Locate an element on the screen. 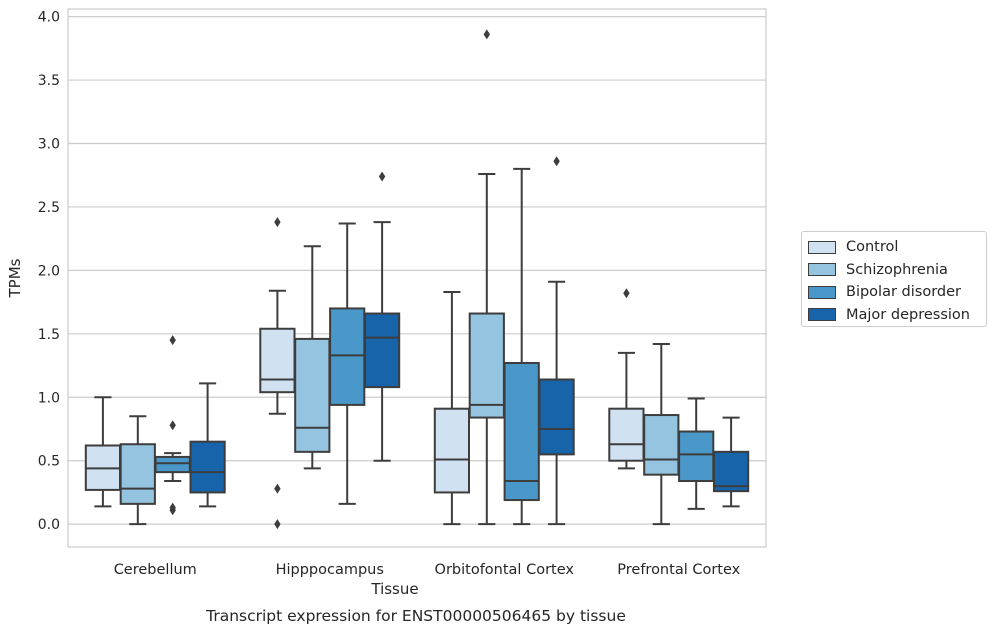  box-orbitofontal-cortex-major-depression-iqr is located at coordinates (556, 417).